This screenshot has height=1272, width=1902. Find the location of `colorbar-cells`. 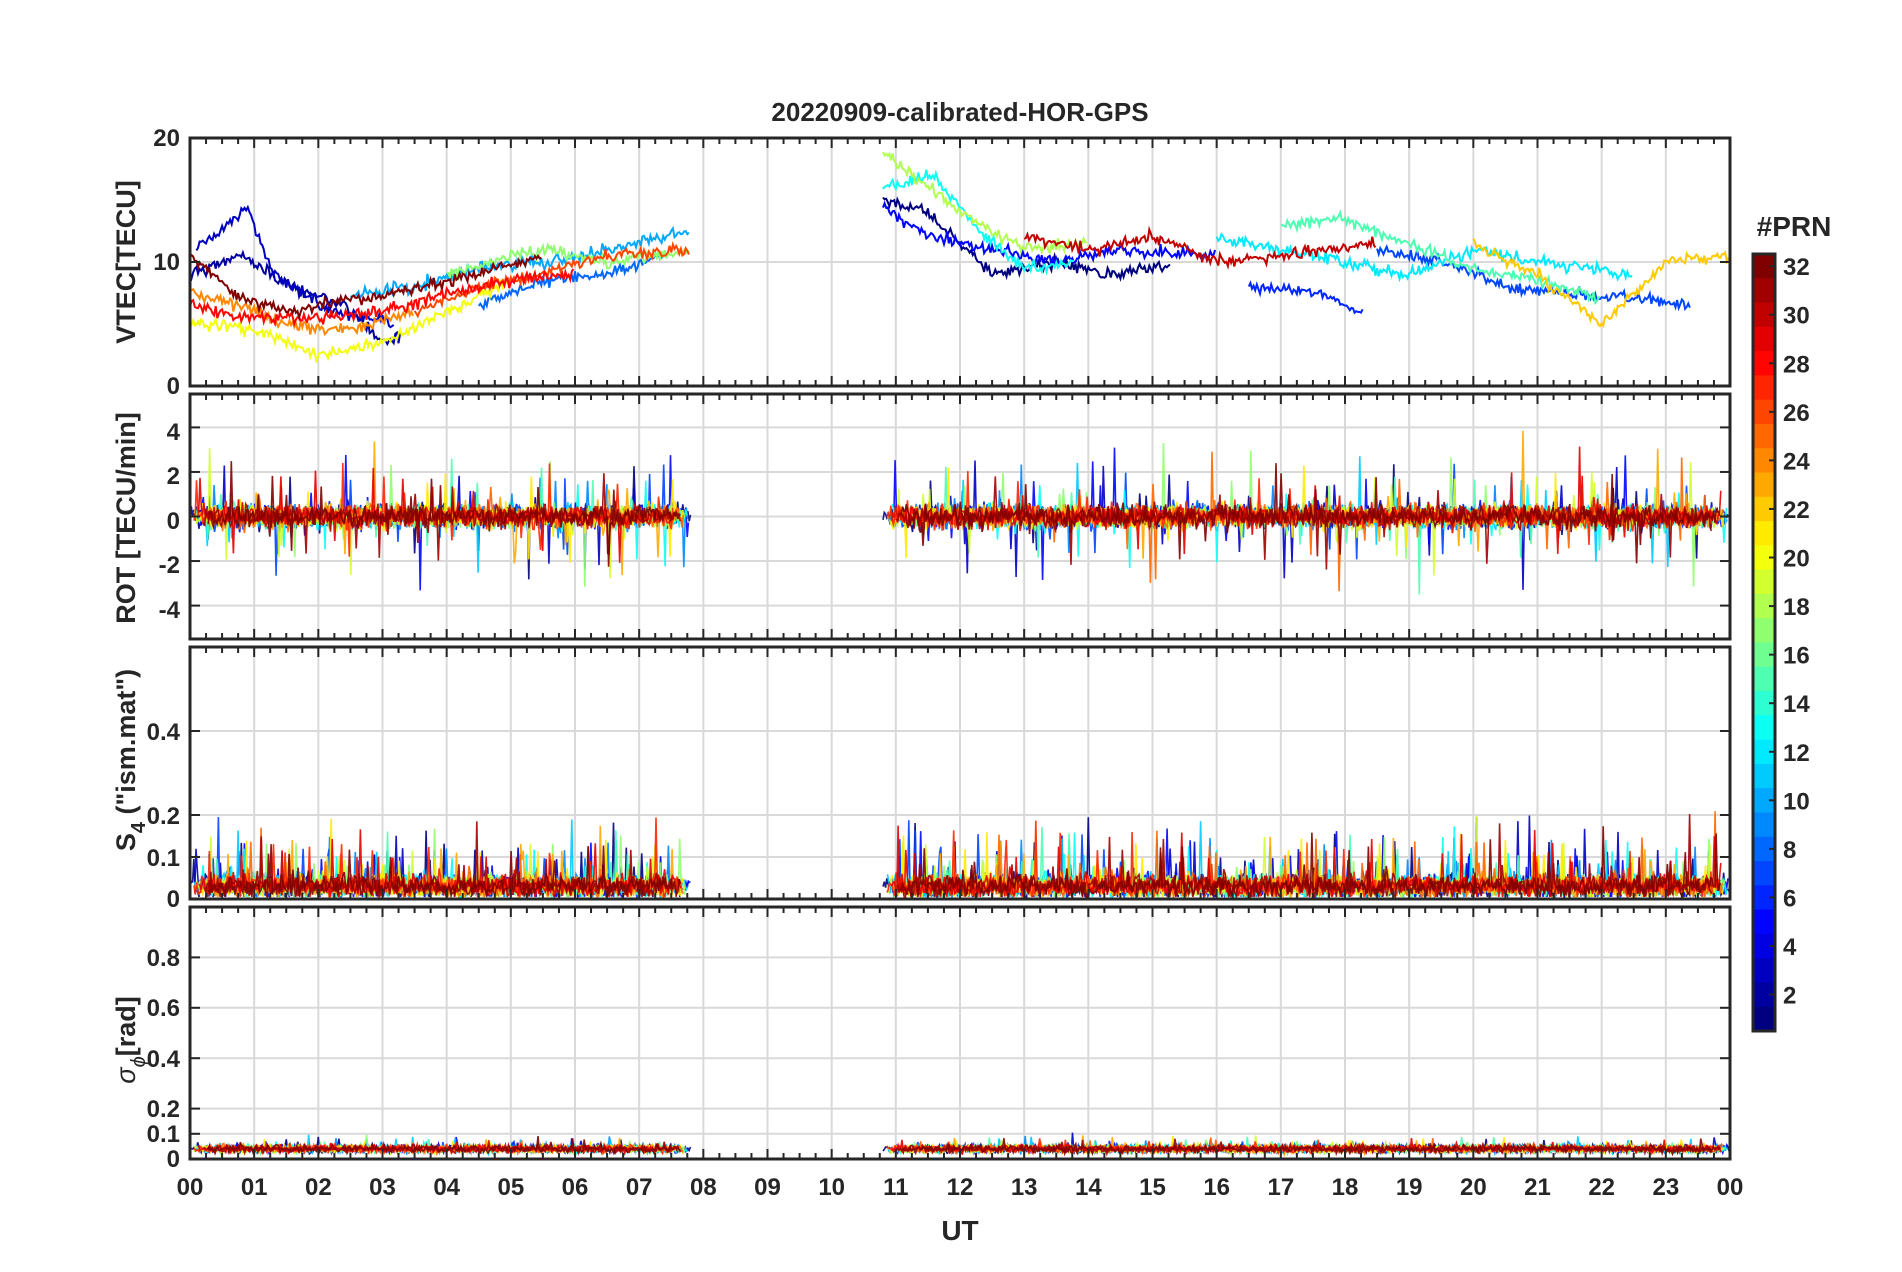

colorbar-cells is located at coordinates (1764, 643).